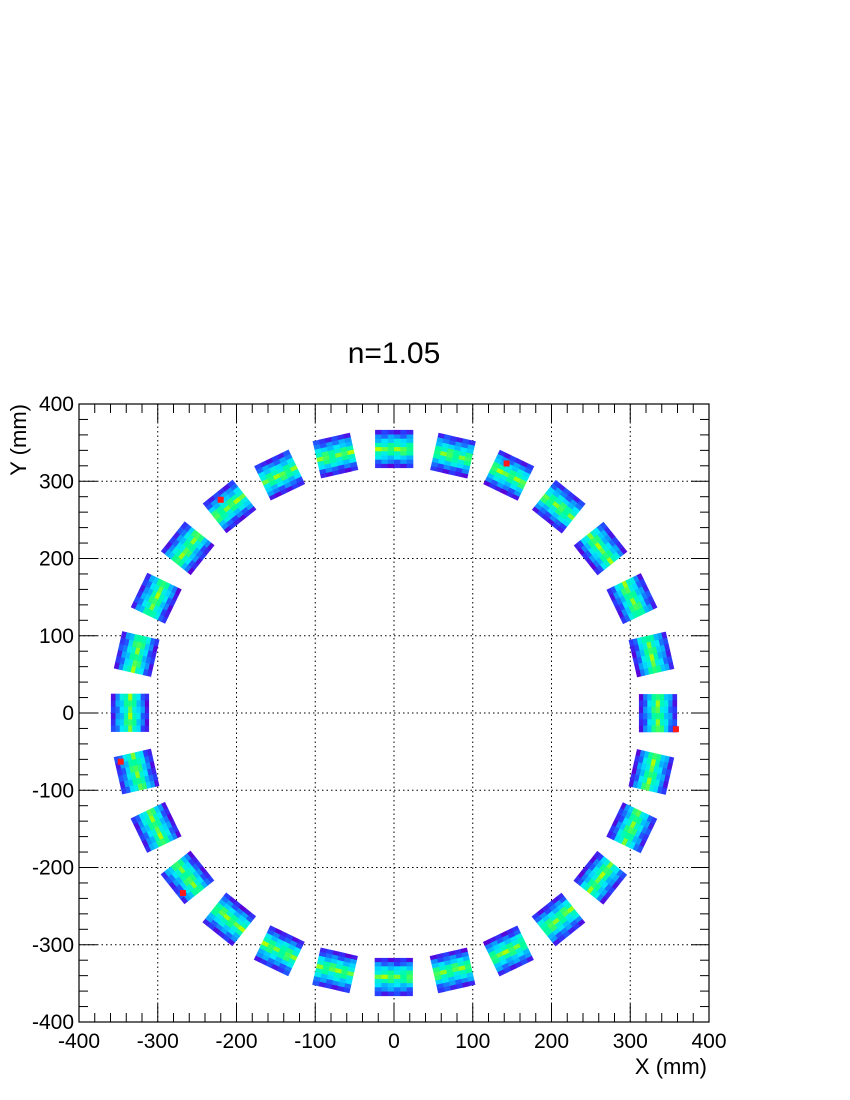  What do you see at coordinates (18, 440) in the screenshot?
I see `y-axis-title: Y (mm)` at bounding box center [18, 440].